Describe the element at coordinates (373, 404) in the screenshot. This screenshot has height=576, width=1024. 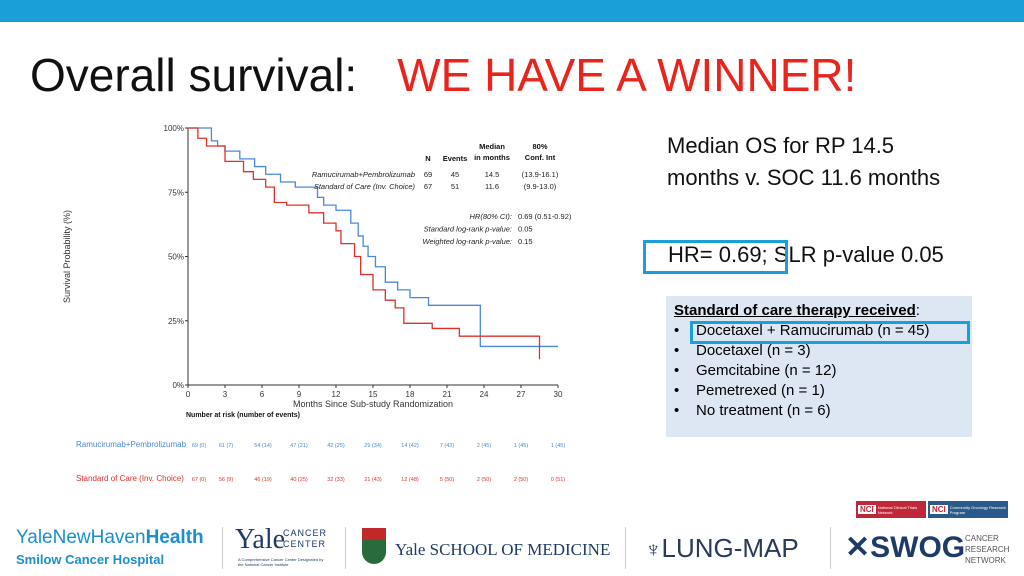
I see `x-axis-label: Months Since Sub-study Randomization` at that location.